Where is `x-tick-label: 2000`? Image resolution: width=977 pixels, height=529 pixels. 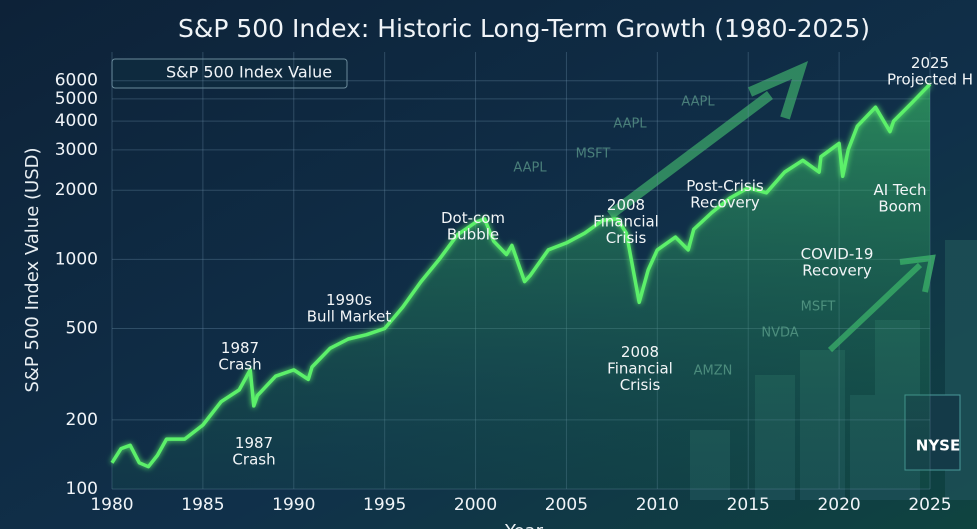 x-tick-label: 2000 is located at coordinates (475, 505).